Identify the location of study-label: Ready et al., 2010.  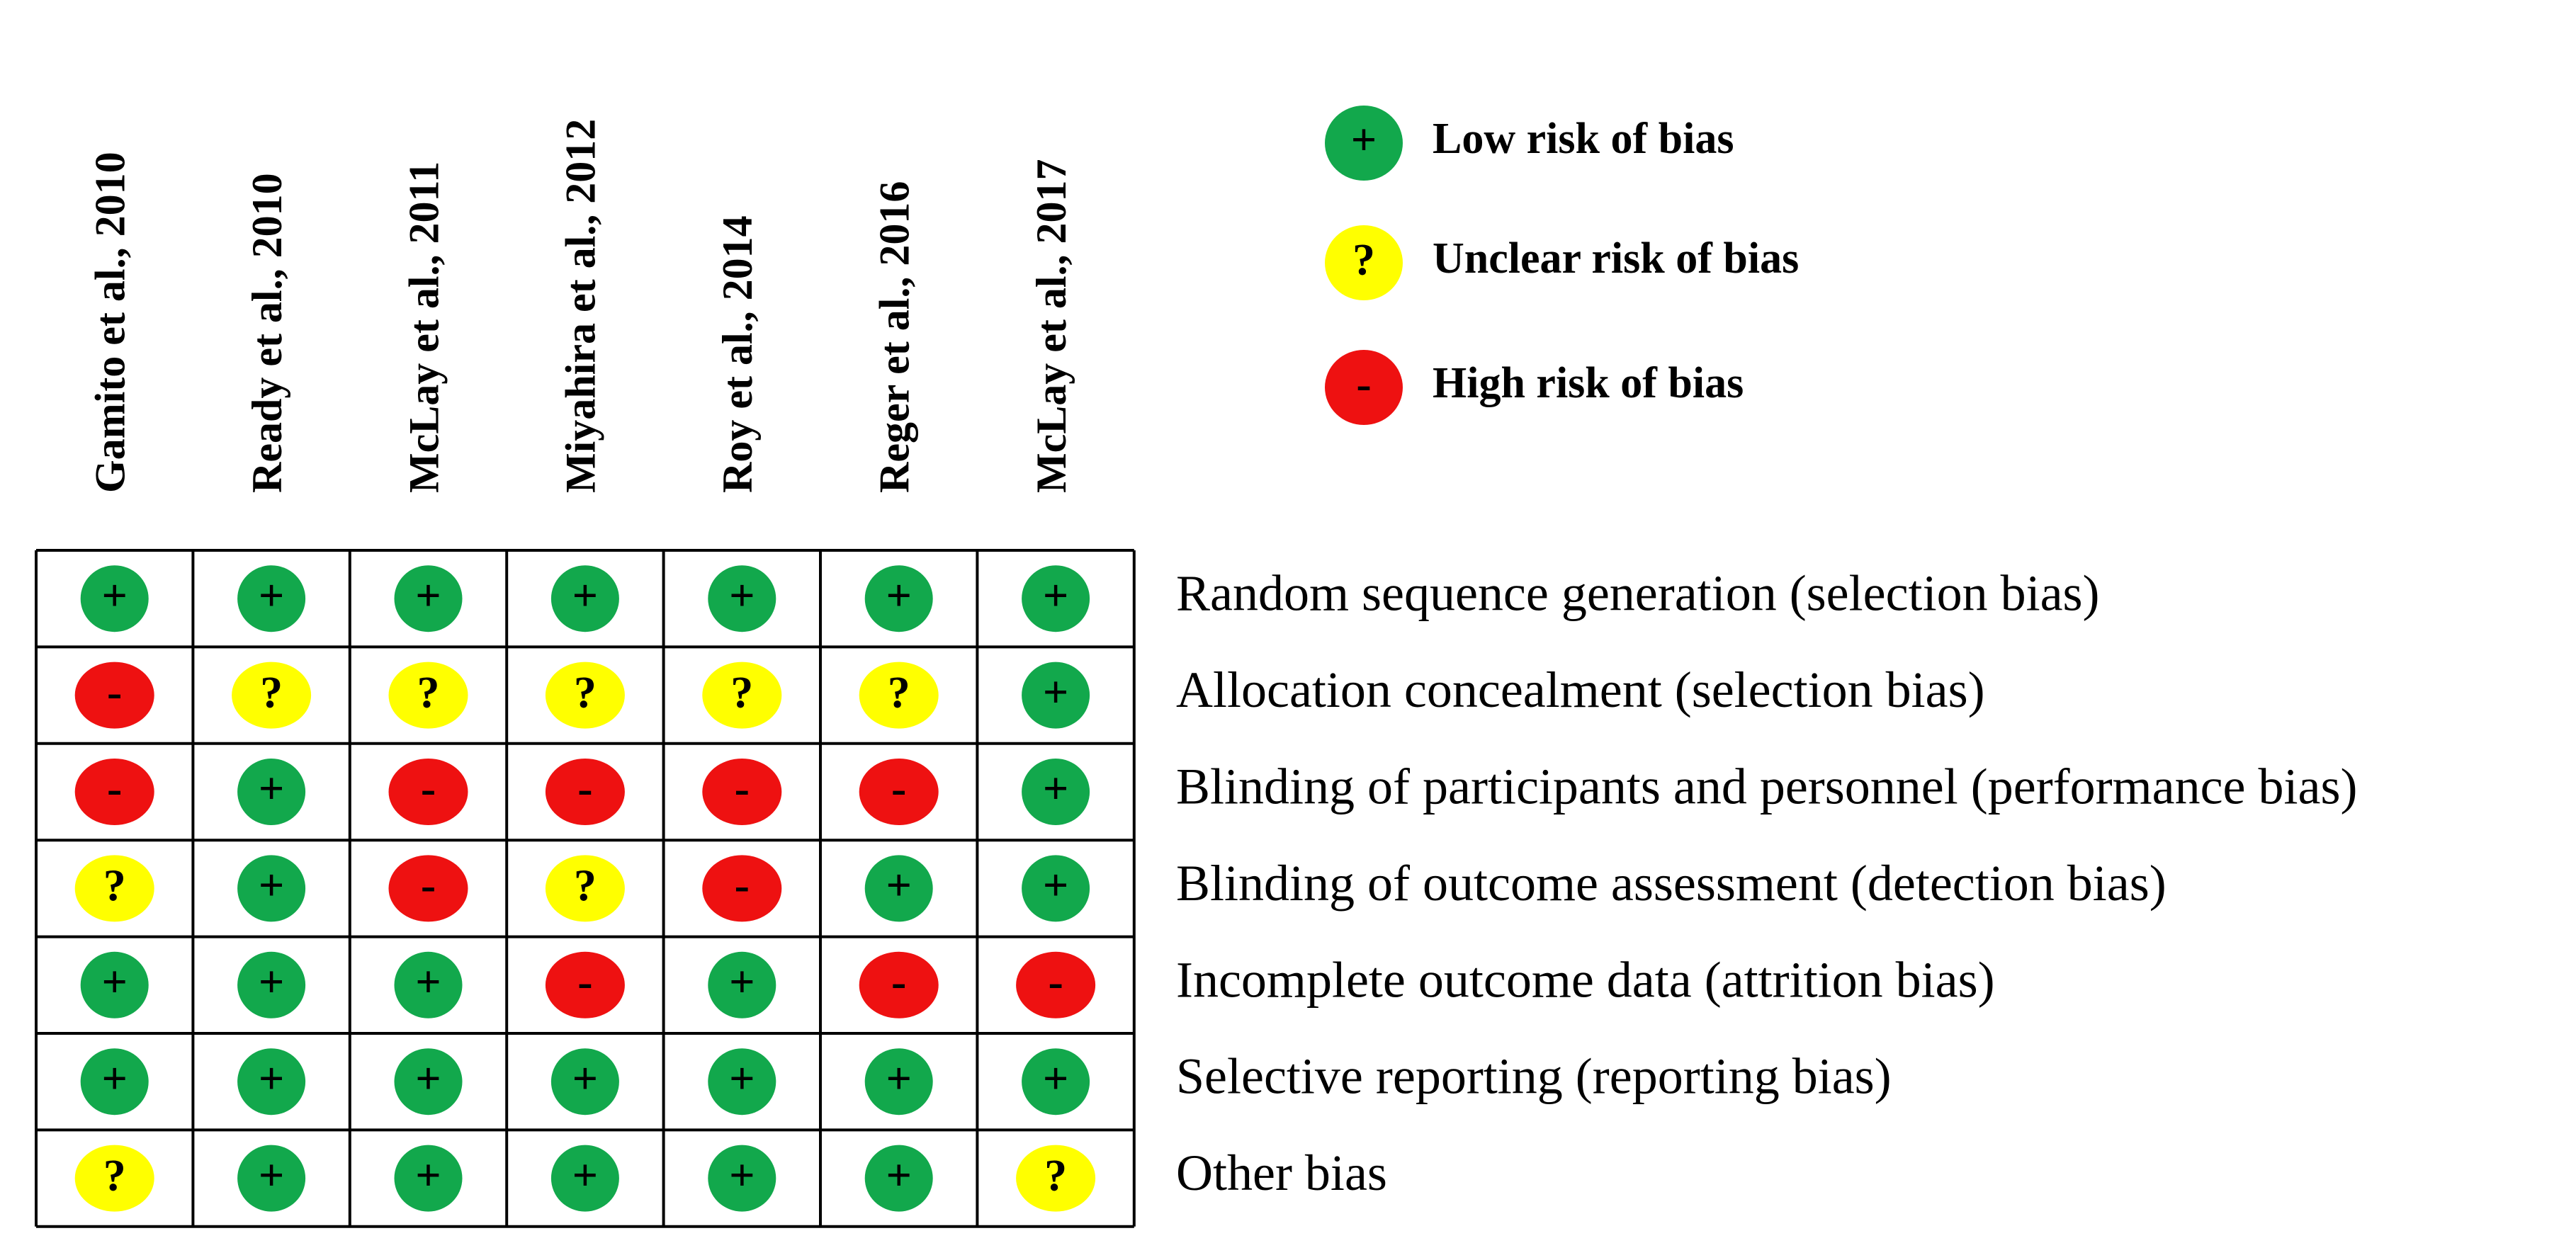
(267, 333).